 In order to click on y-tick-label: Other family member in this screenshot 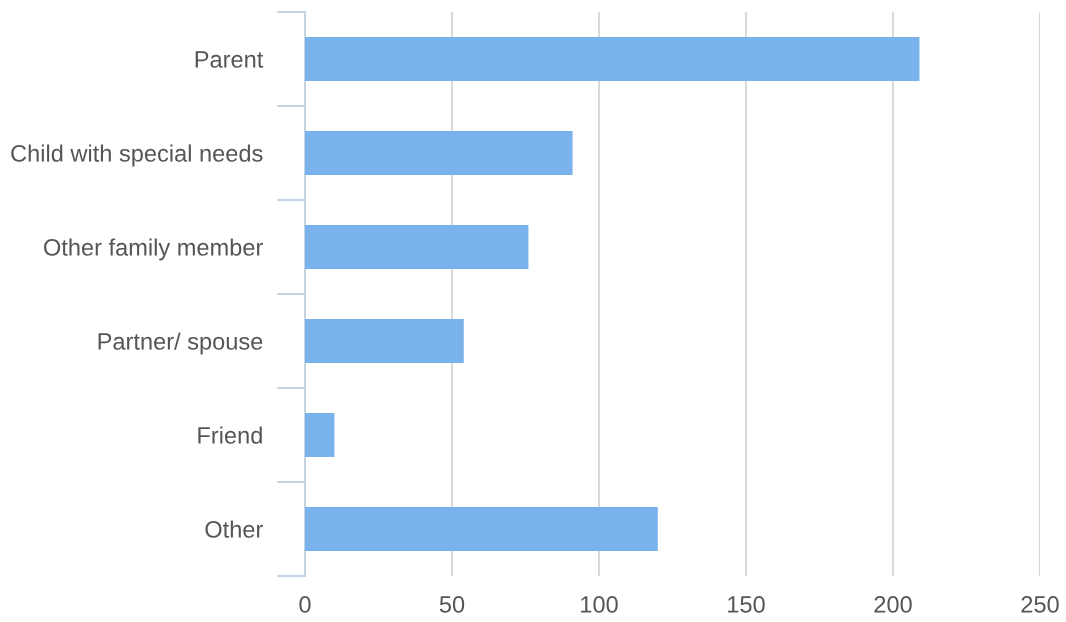, I will do `click(153, 249)`.